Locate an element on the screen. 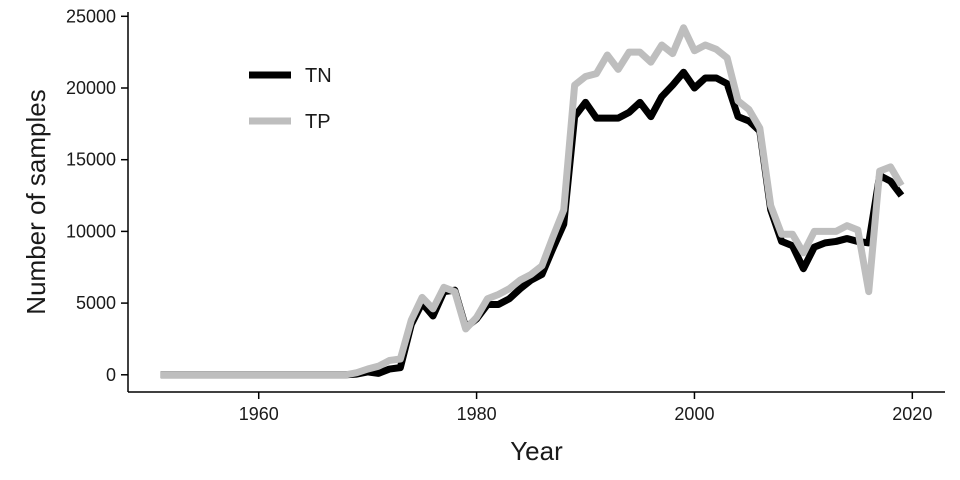 The height and width of the screenshot is (480, 960). y-tick-label: 20000 is located at coordinates (91, 88).